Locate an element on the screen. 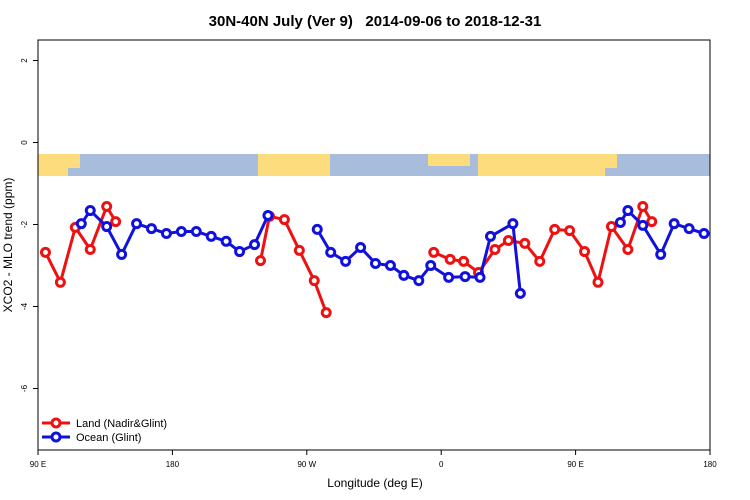 This screenshot has height=500, width=750. x-axis-label: Longitude (deg E) is located at coordinates (374, 483).